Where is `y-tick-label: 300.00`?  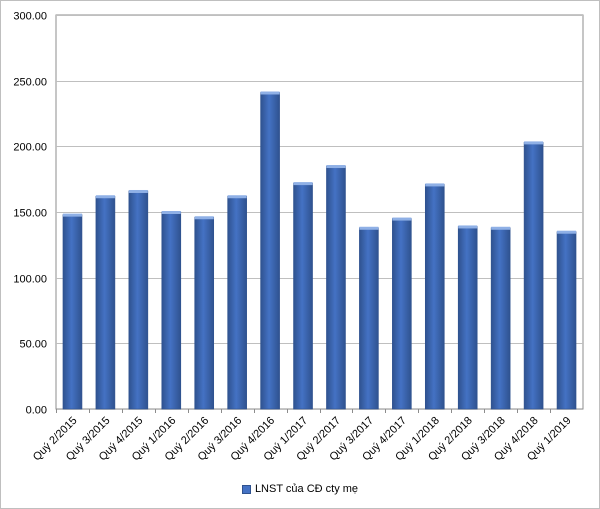
y-tick-label: 300.00 is located at coordinates (30, 17).